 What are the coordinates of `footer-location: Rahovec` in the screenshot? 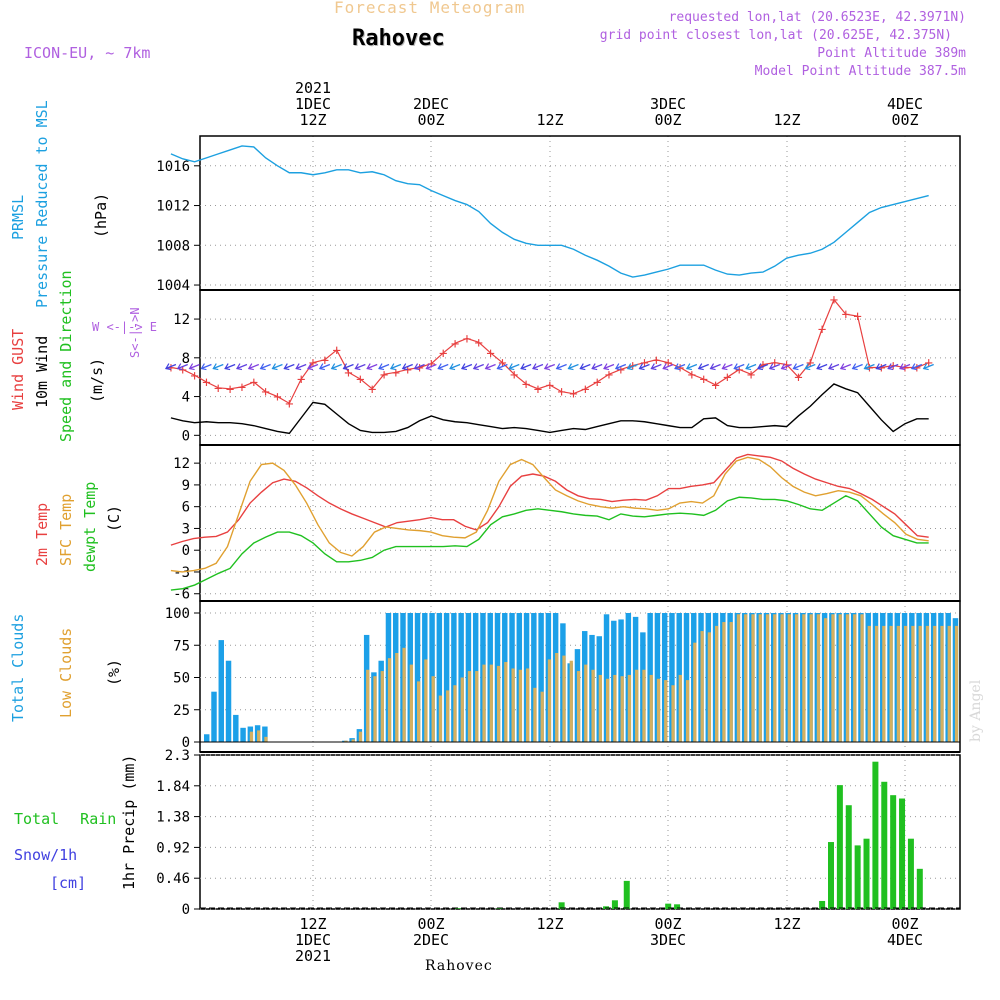 It's located at (459, 966).